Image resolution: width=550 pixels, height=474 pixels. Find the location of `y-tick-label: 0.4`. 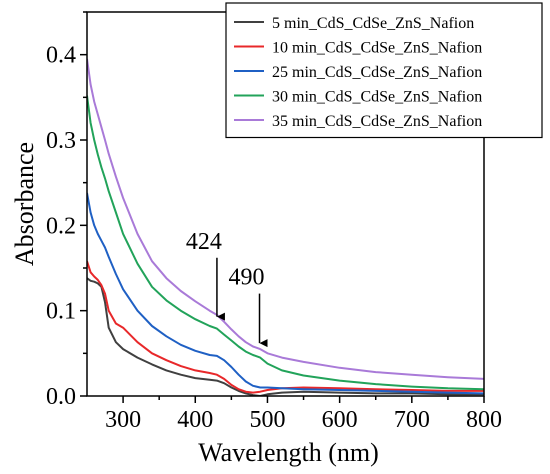

y-tick-label: 0.4 is located at coordinates (61, 56).